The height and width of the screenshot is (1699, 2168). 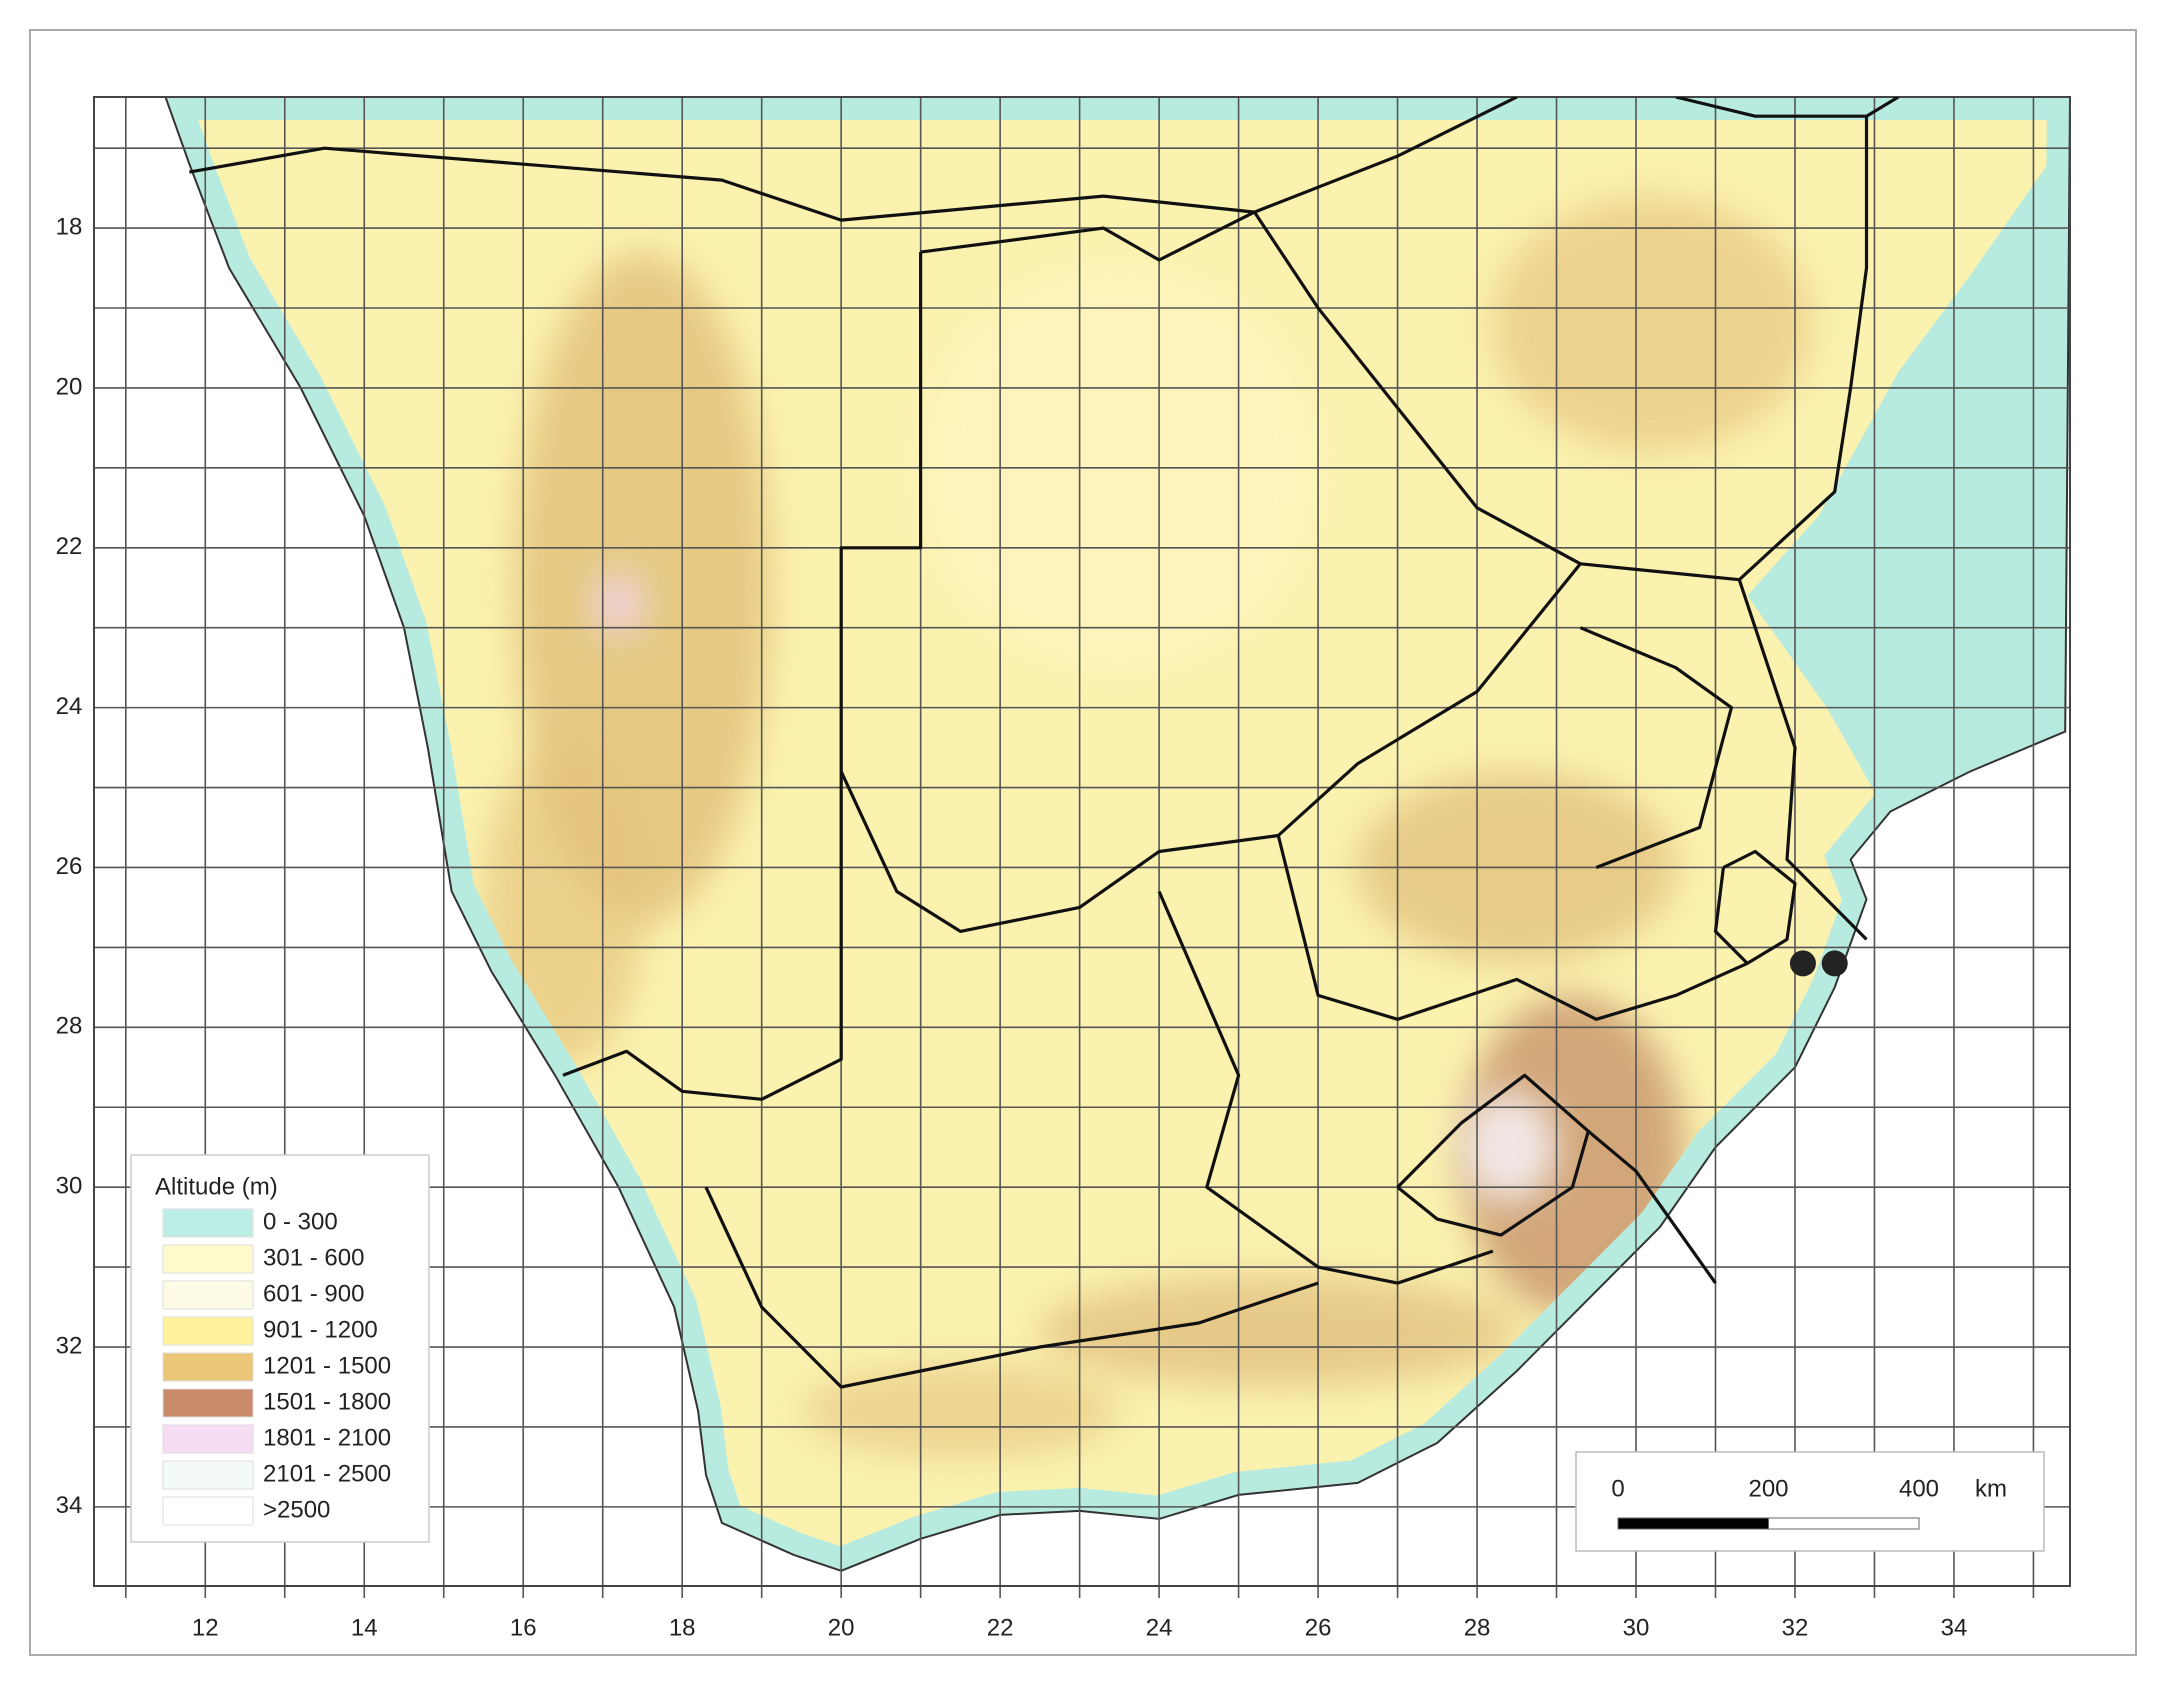 What do you see at coordinates (69, 226) in the screenshot?
I see `y-tick-label: 18` at bounding box center [69, 226].